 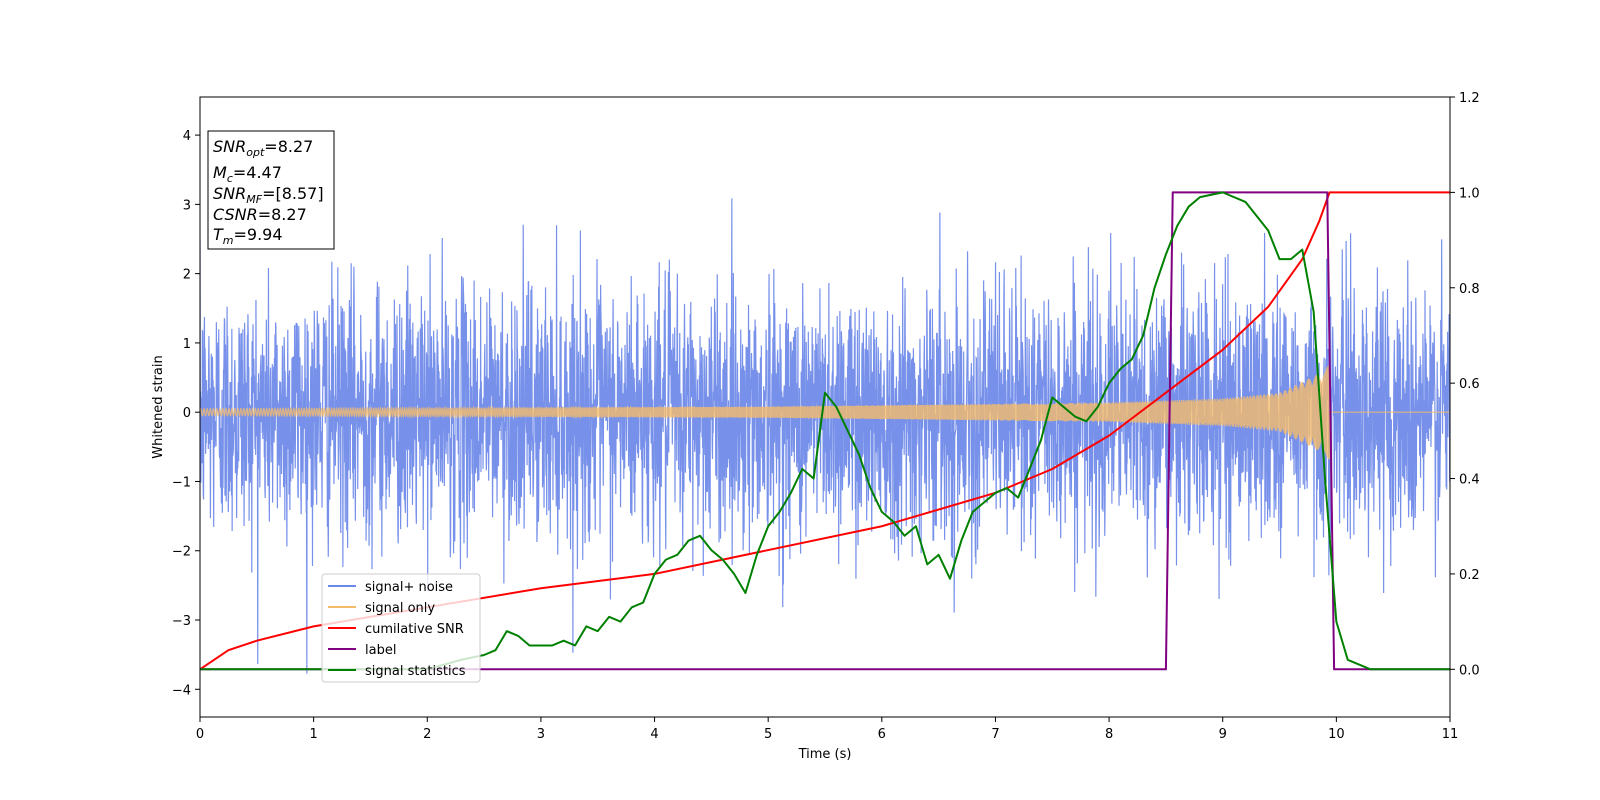 I want to click on y-left-tick-label: −3, so click(x=181, y=621).